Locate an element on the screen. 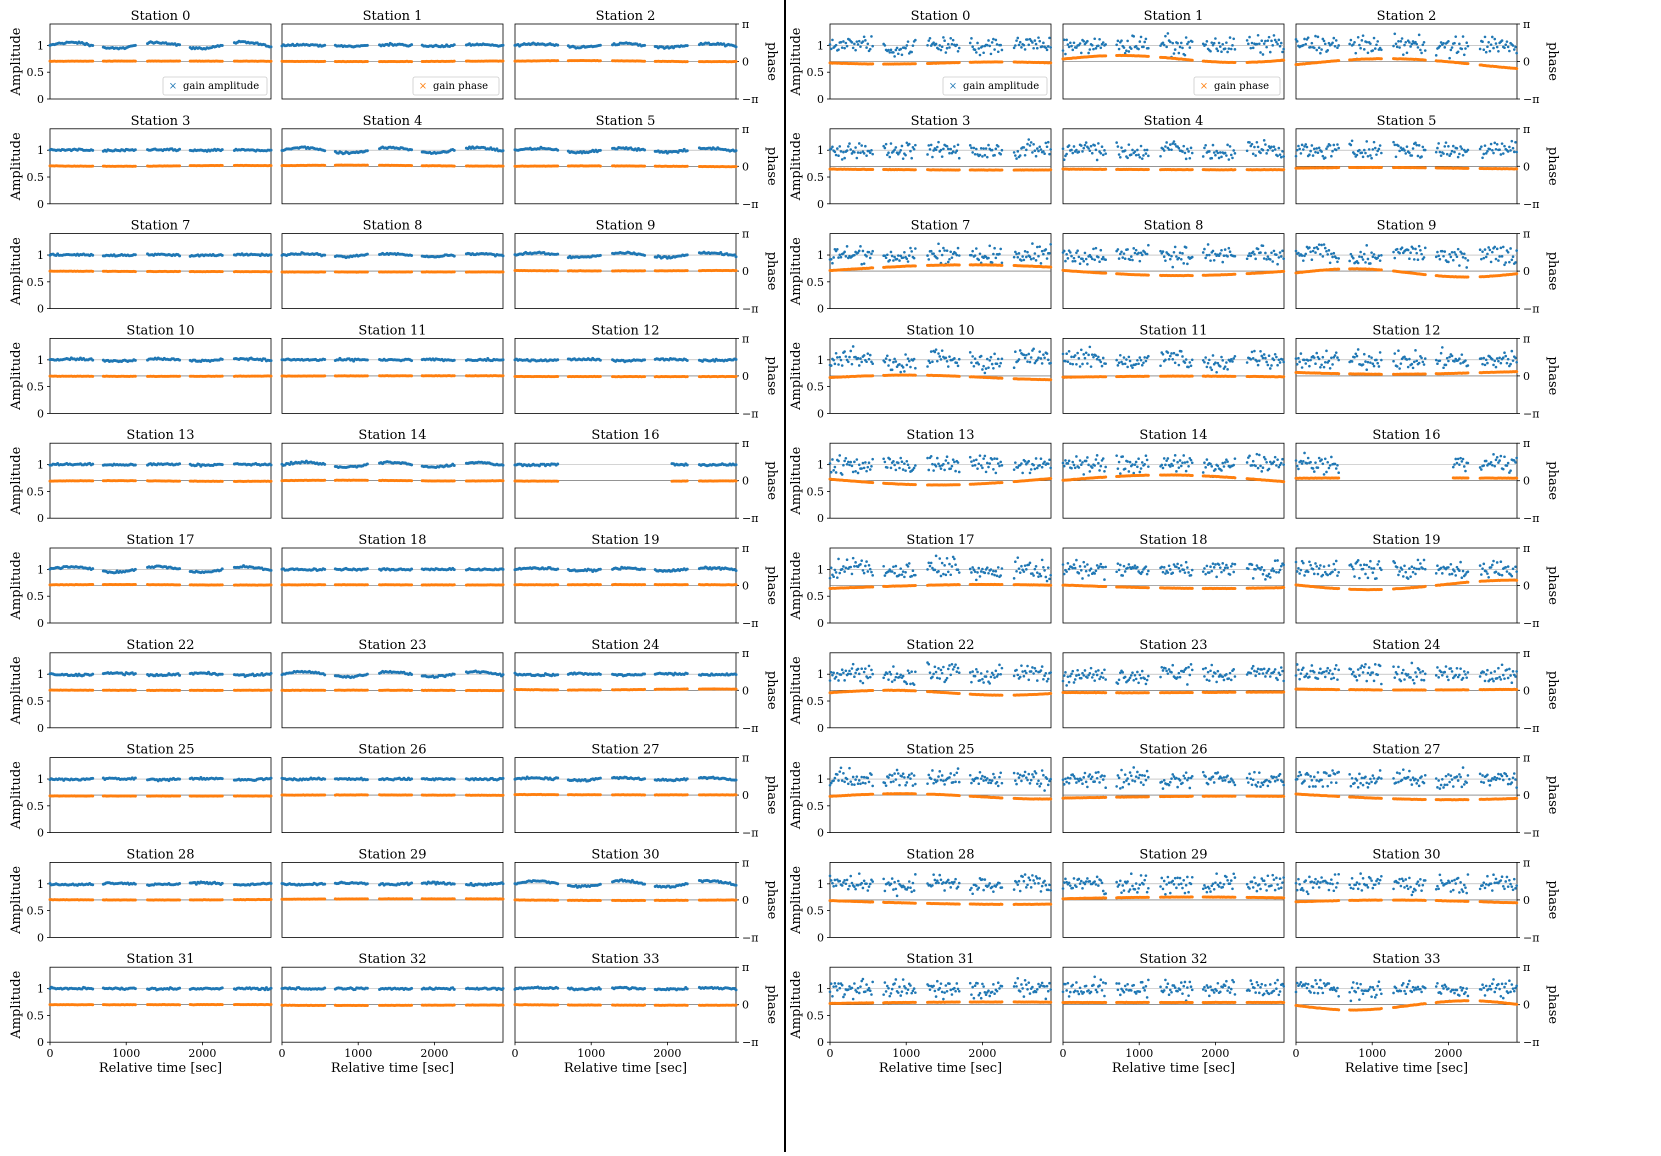 The width and height of the screenshot is (1661, 1156). subplot-title: Station 12 is located at coordinates (625, 330).